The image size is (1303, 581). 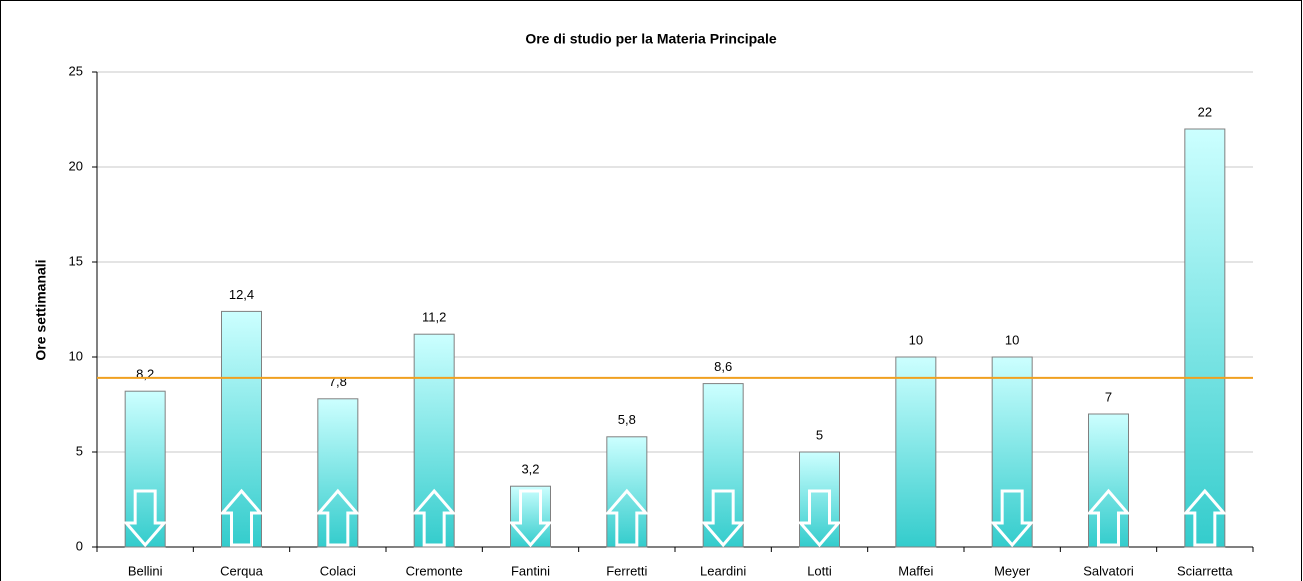 I want to click on x-tick-label: Salvatori, so click(x=1108, y=570).